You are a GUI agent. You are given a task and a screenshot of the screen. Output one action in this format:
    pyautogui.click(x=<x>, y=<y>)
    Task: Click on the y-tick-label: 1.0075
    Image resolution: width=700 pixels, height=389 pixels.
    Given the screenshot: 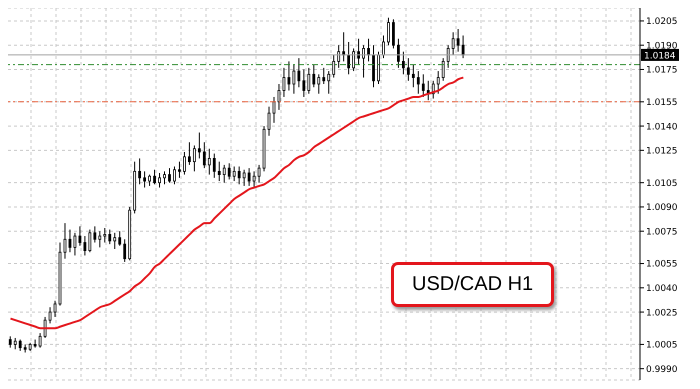 What is the action you would take?
    pyautogui.click(x=662, y=232)
    